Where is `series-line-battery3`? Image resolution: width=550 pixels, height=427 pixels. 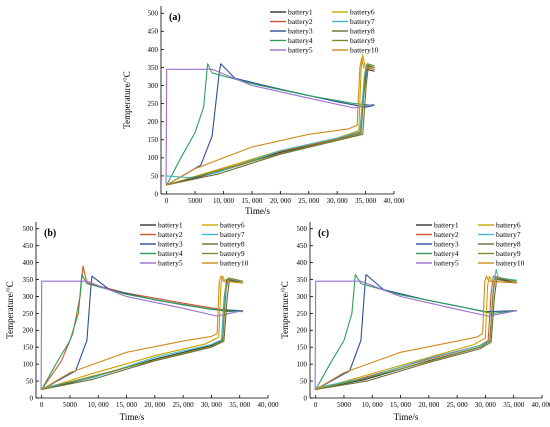
series-line-battery3 is located at coordinates (270, 124).